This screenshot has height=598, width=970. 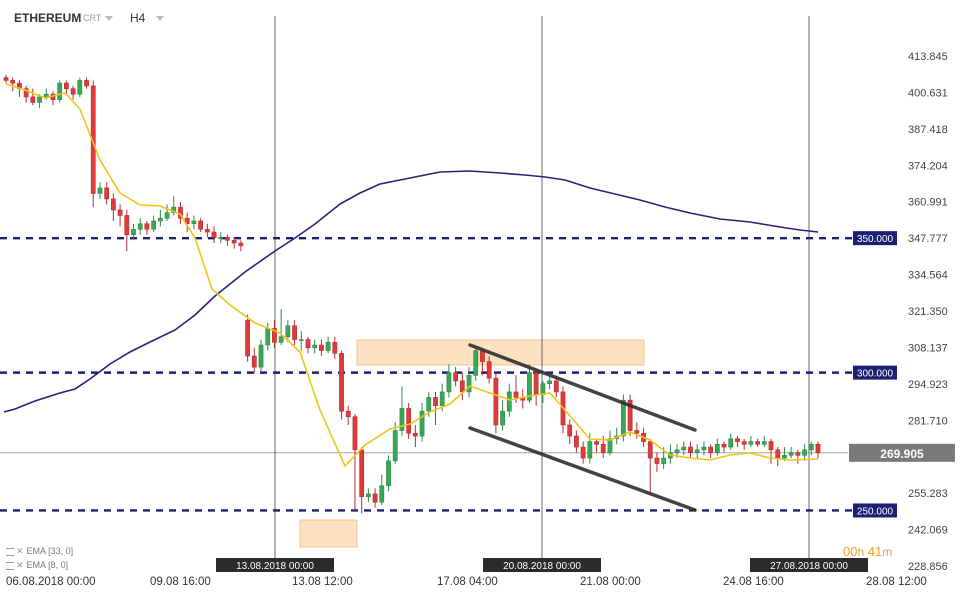 I want to click on chart-type-label: CRT, so click(x=92, y=18).